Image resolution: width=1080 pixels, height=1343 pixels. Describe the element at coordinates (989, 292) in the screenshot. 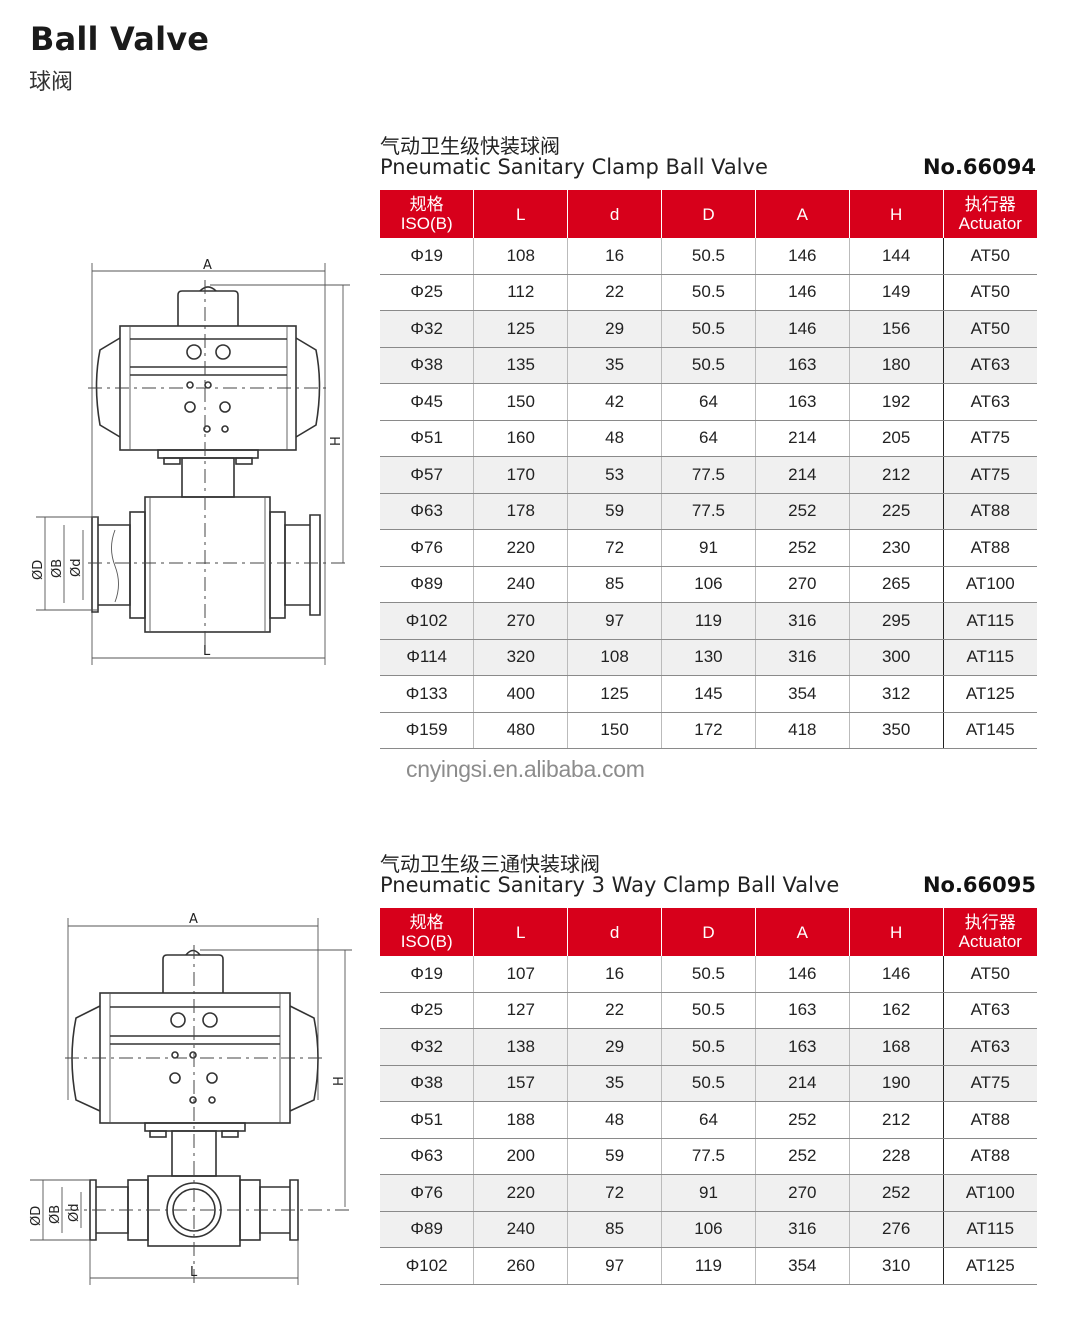

I see `table-cell: AT50` at that location.